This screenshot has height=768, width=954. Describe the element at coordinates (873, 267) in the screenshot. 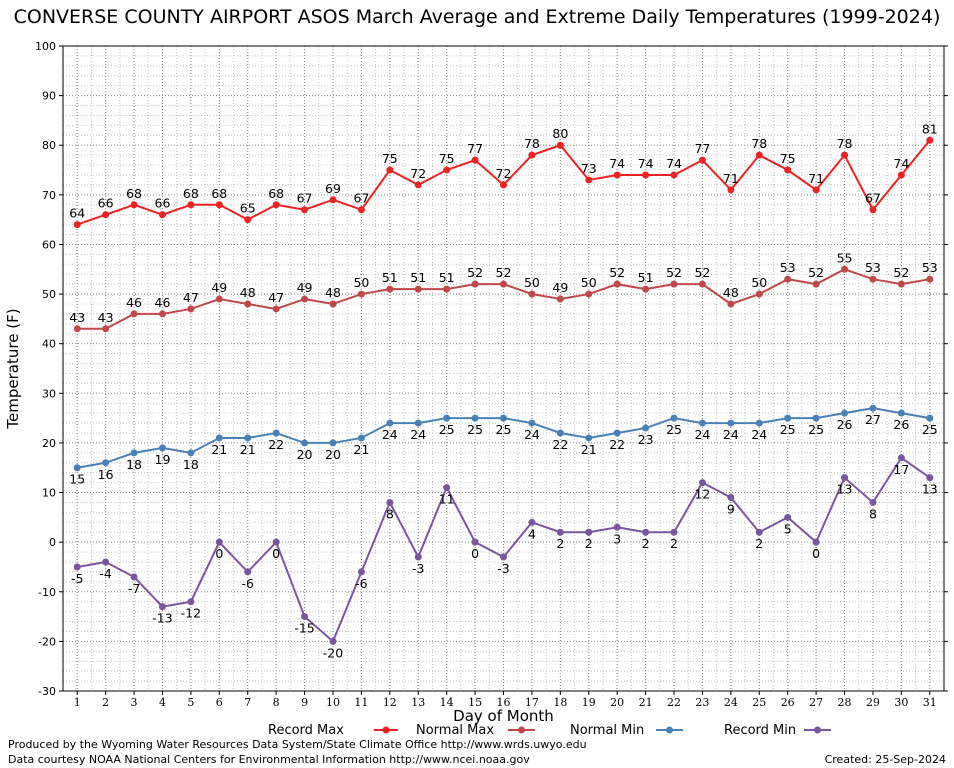

I see `normal-max-data-label: 53` at that location.